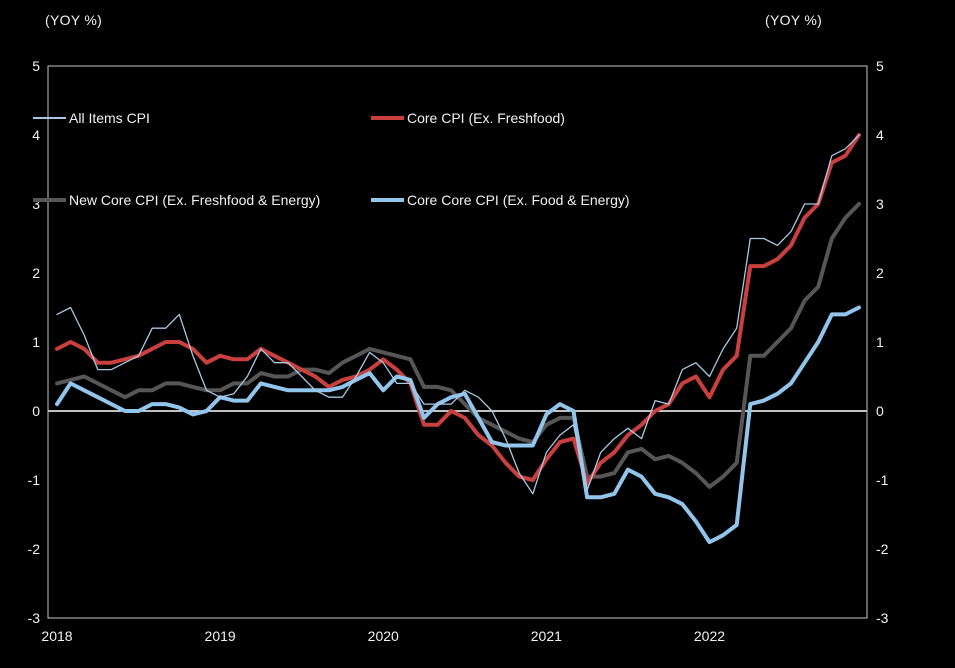  What do you see at coordinates (880, 135) in the screenshot?
I see `y-axis-label-right: 4` at bounding box center [880, 135].